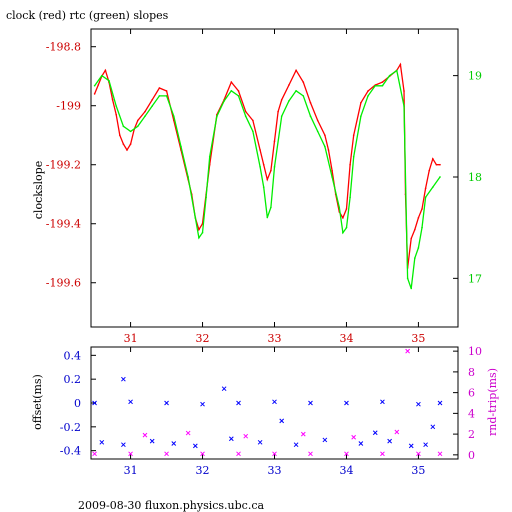 Image resolution: width=512 pixels, height=512 pixels. I want to click on top-y-right-tick-label: 18, so click(475, 177).